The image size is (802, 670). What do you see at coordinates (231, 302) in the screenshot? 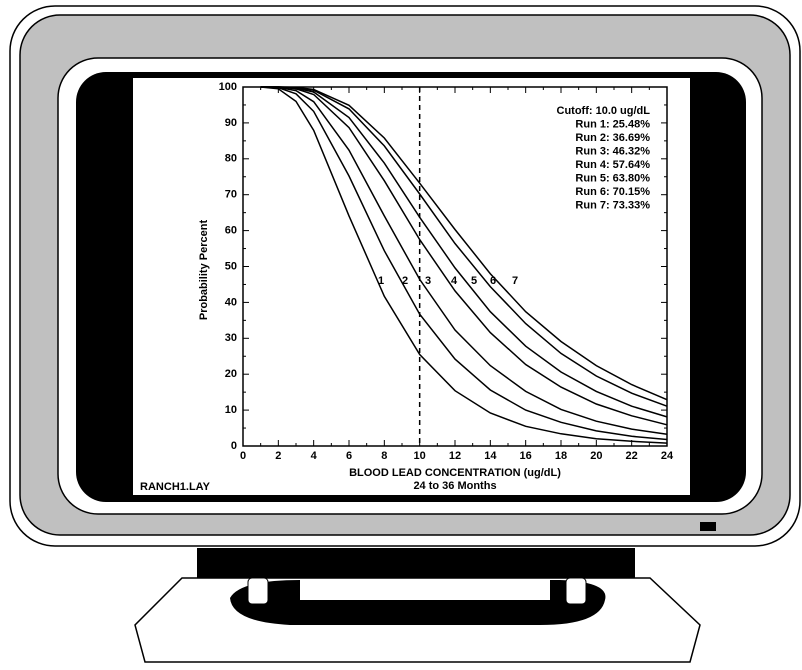
I see `y-tick-label: 40` at bounding box center [231, 302].